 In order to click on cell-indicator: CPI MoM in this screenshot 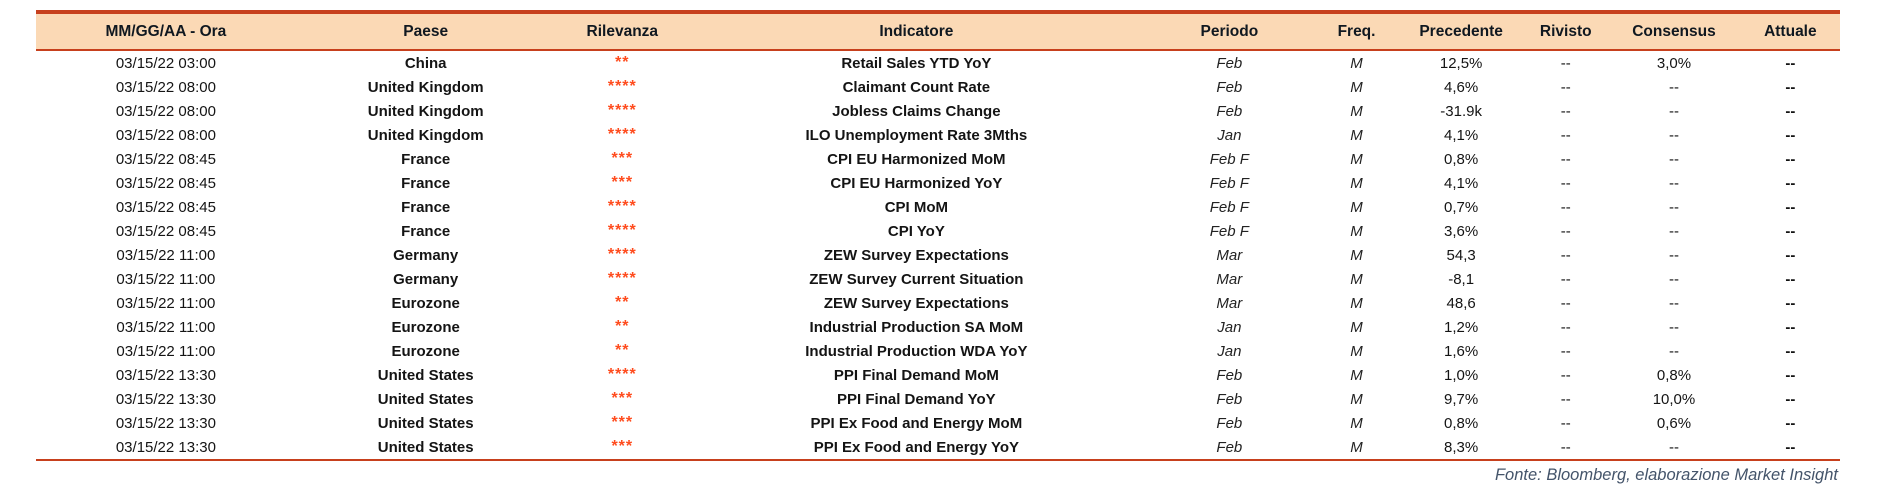, I will do `click(916, 207)`.